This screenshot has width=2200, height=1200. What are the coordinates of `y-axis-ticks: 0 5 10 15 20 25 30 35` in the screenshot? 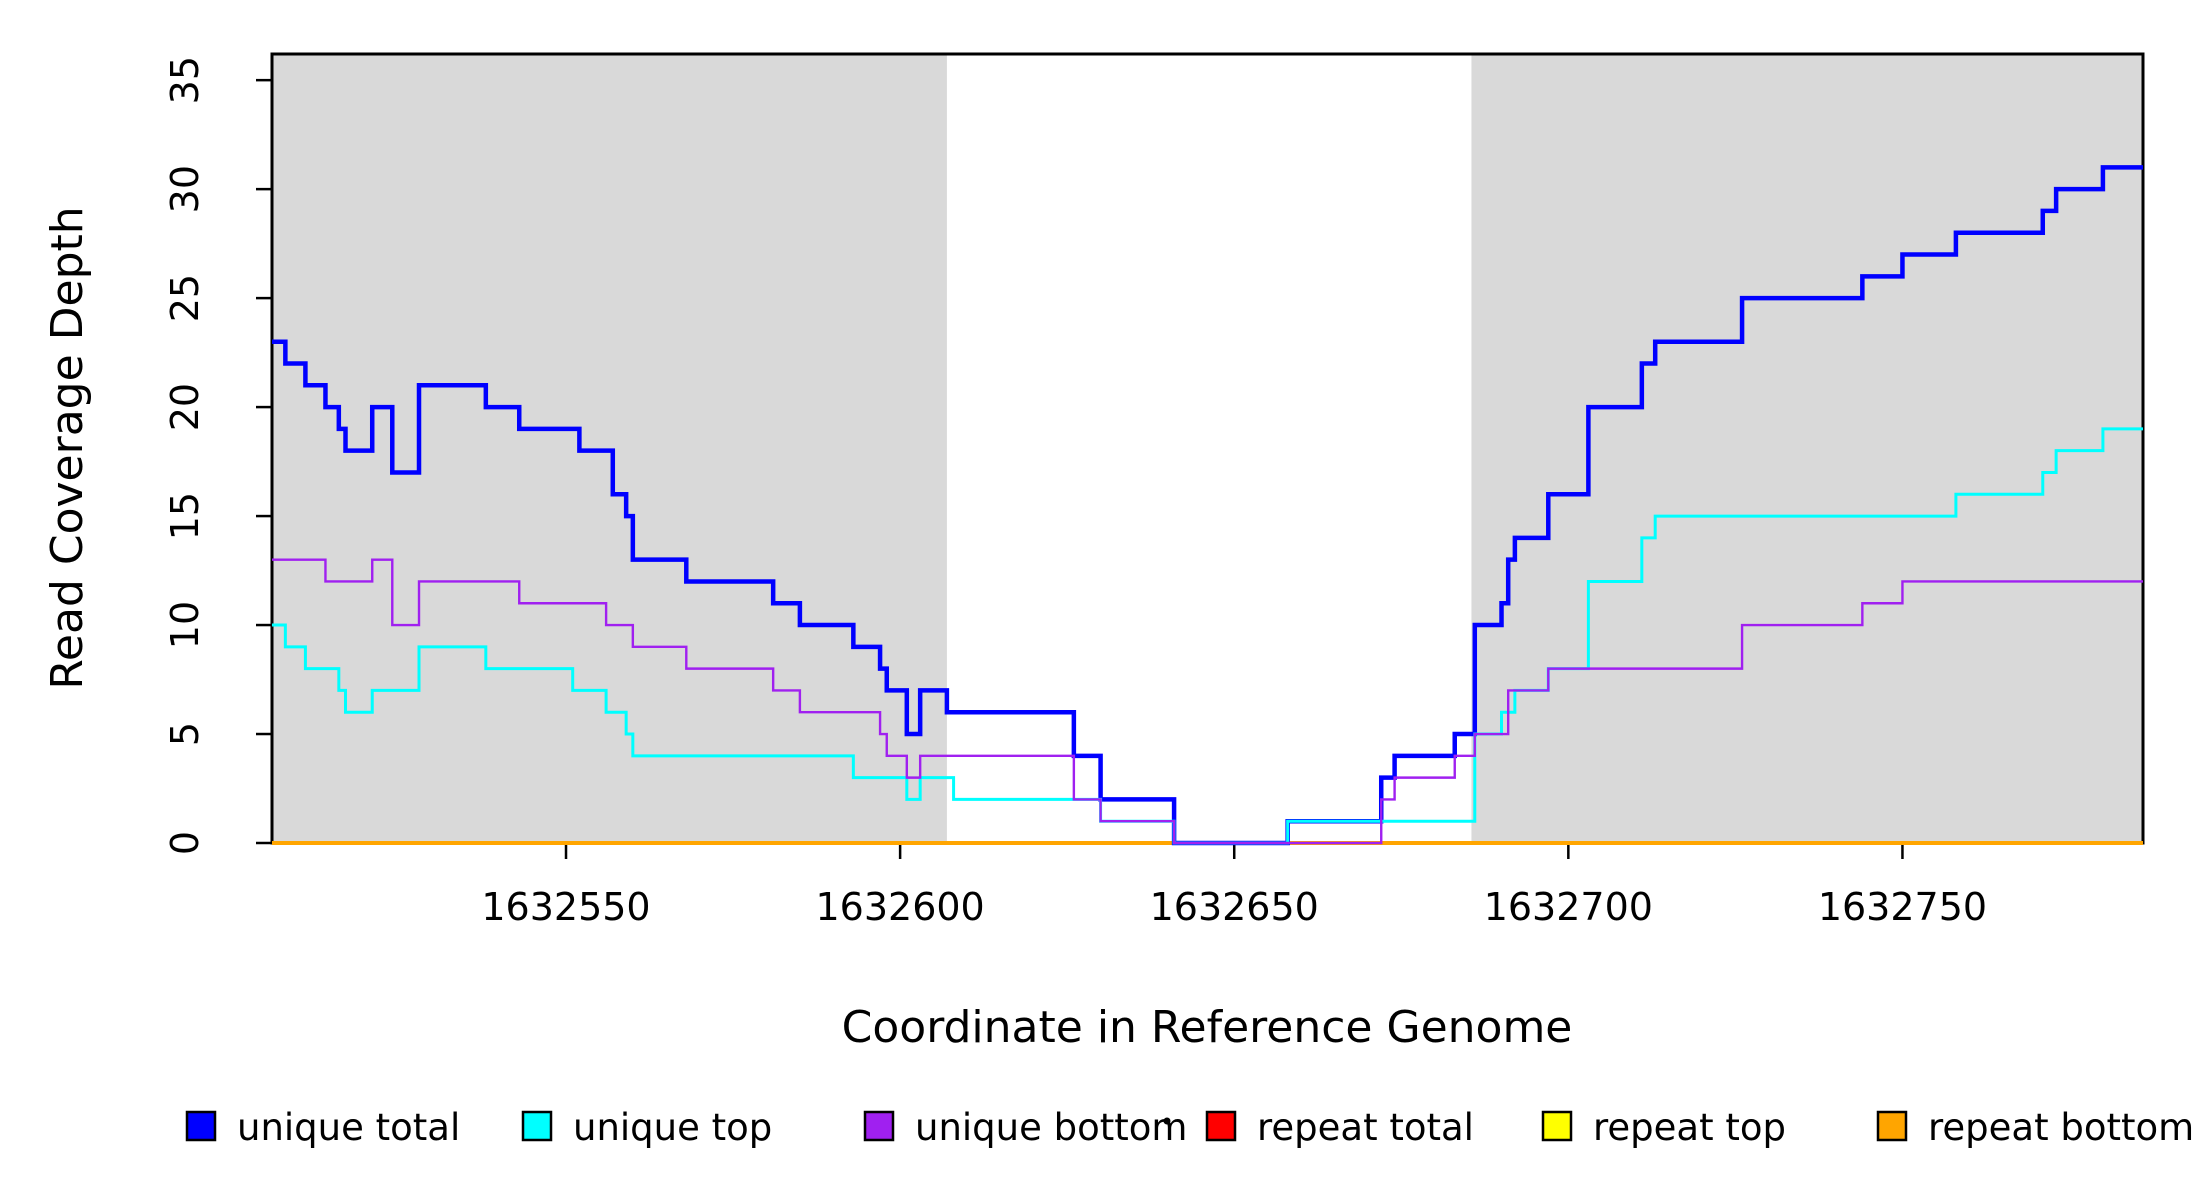 It's located at (217, 455).